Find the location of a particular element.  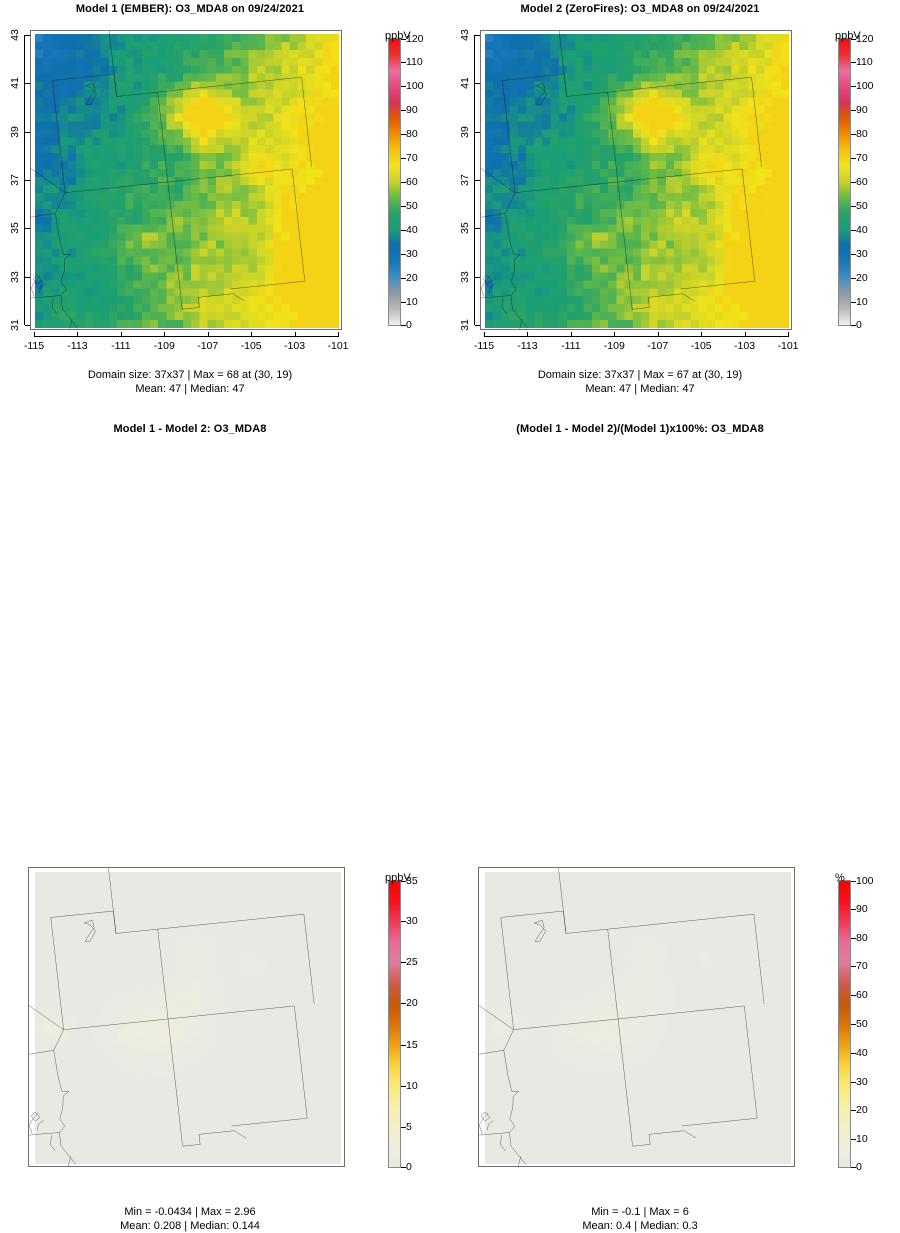

x-tick-label: -103 is located at coordinates (294, 346).